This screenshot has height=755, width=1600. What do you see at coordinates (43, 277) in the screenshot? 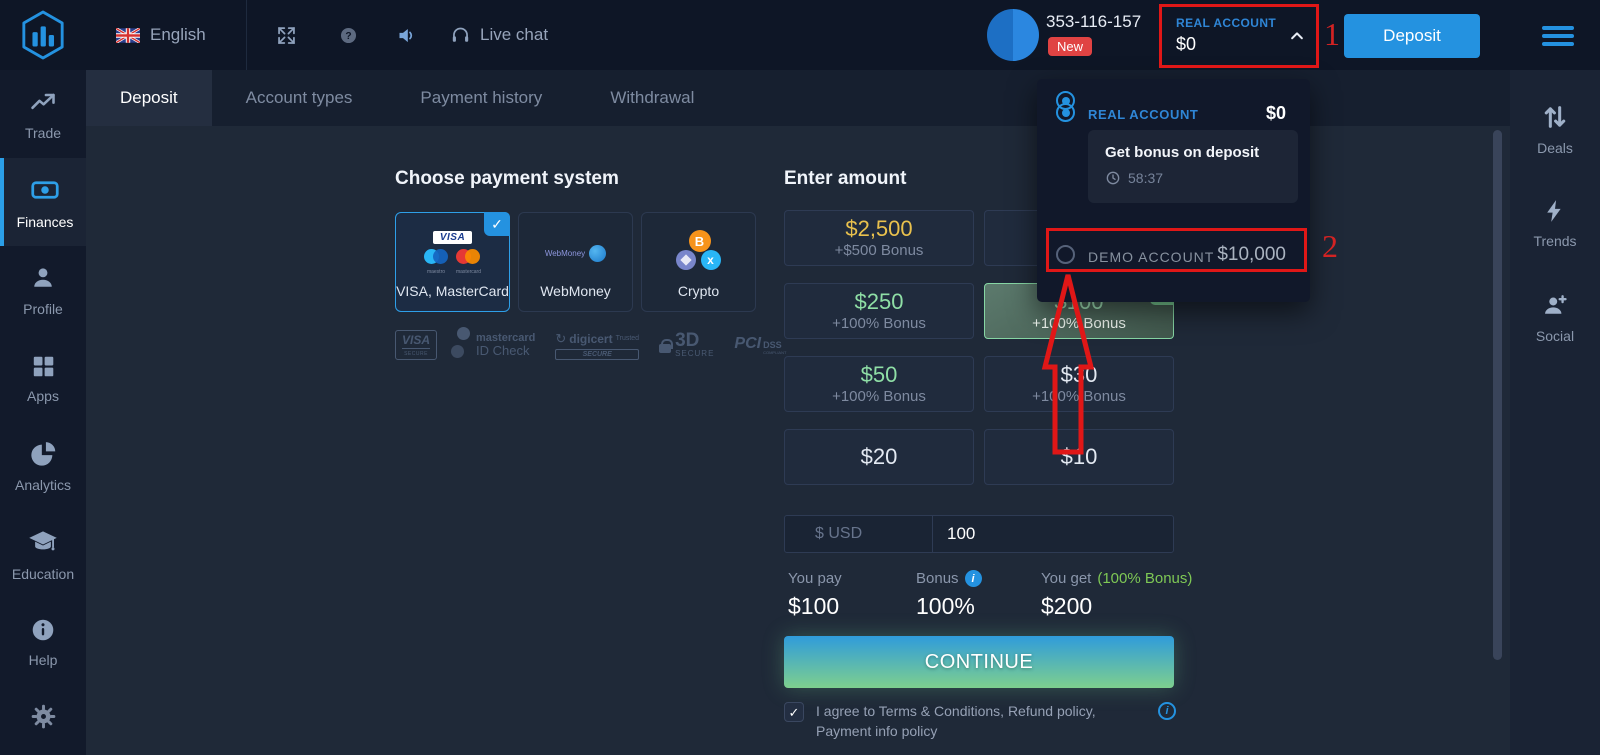
I see `person-icon` at bounding box center [43, 277].